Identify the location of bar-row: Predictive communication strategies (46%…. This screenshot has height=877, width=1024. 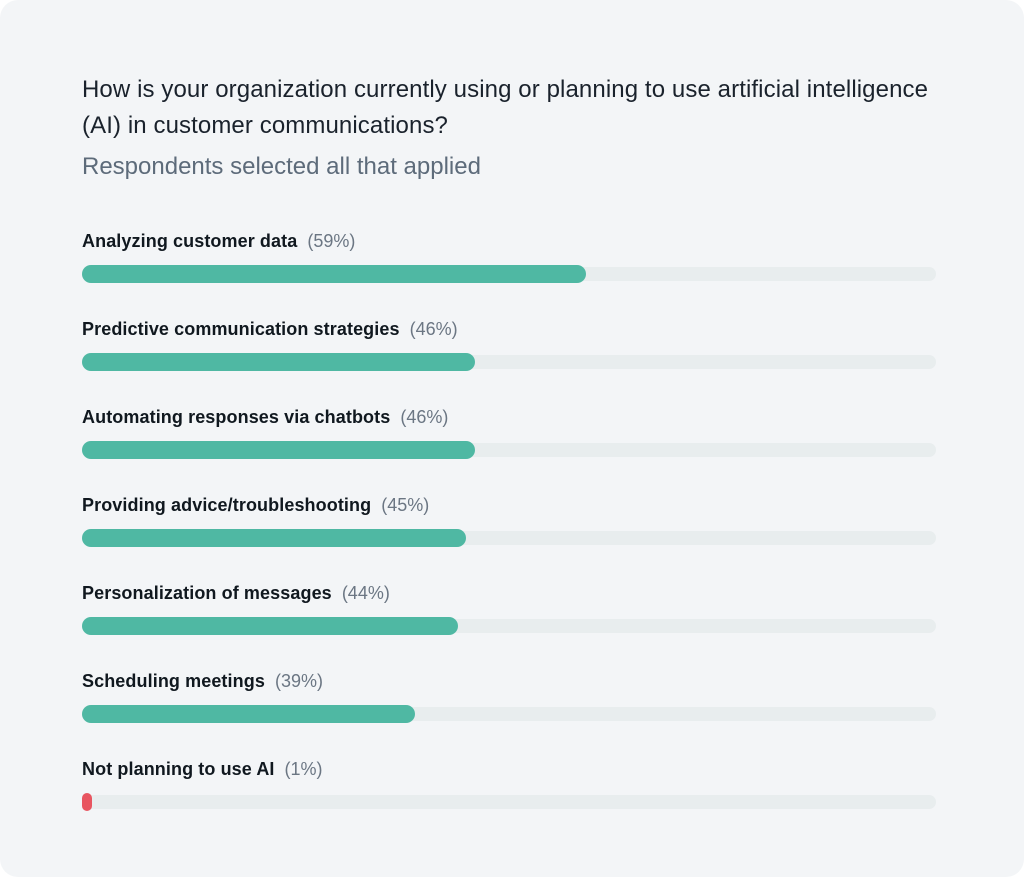
(509, 345).